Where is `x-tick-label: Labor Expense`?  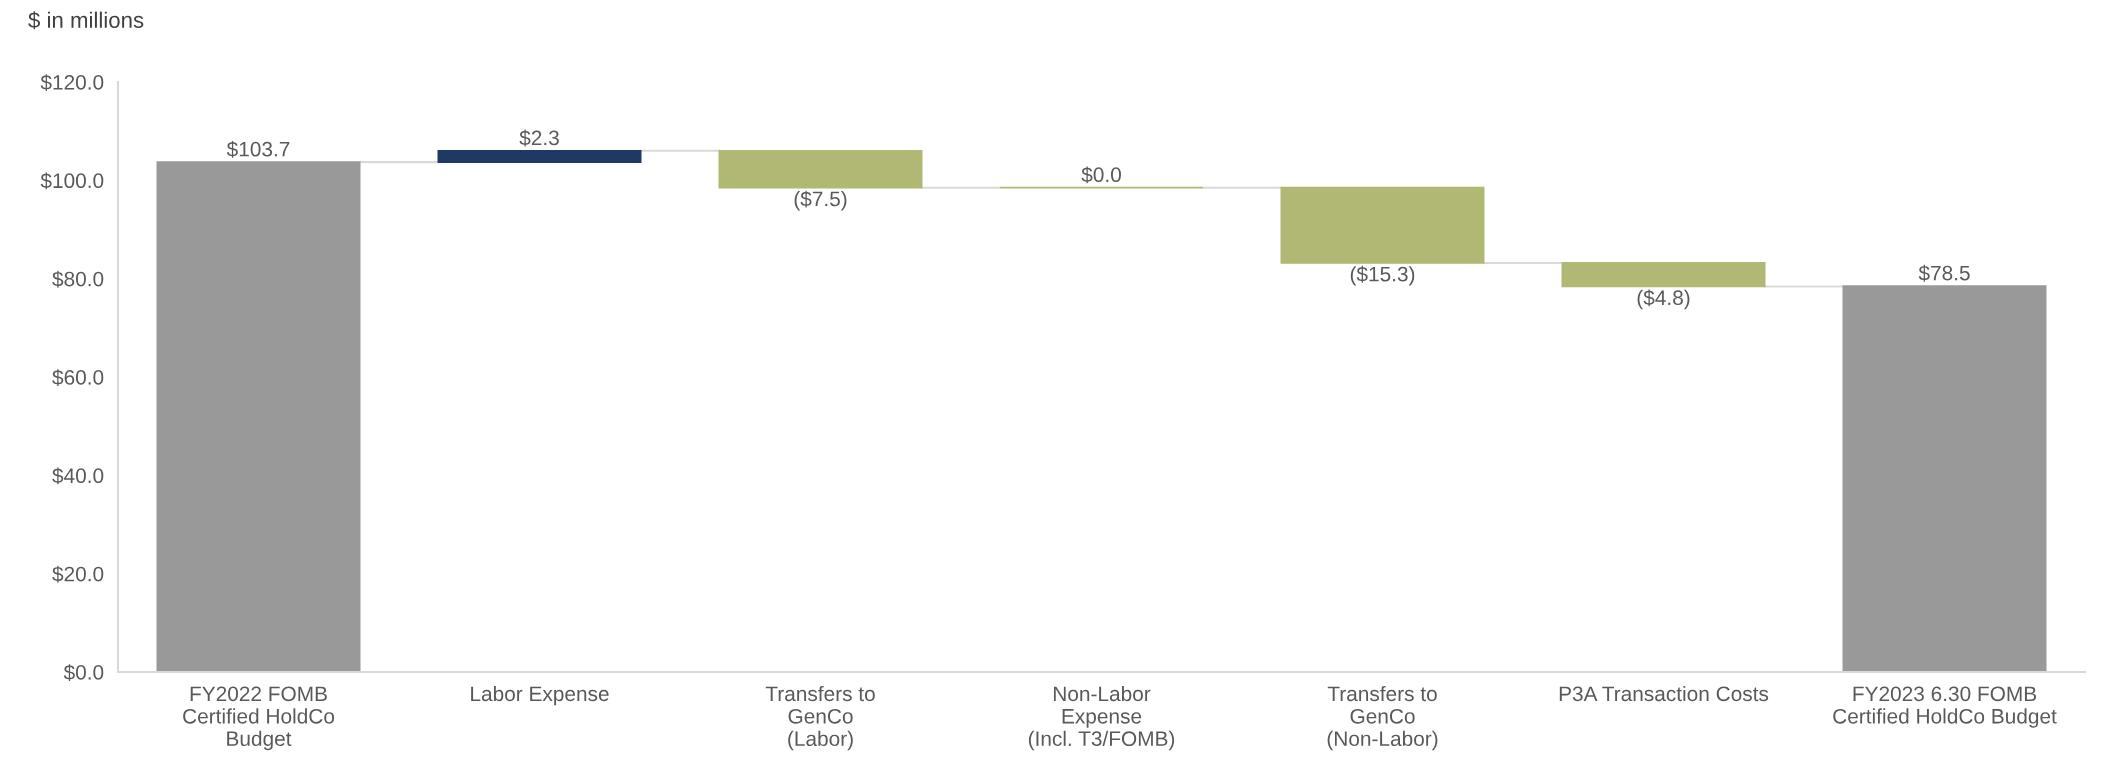 x-tick-label: Labor Expense is located at coordinates (540, 695).